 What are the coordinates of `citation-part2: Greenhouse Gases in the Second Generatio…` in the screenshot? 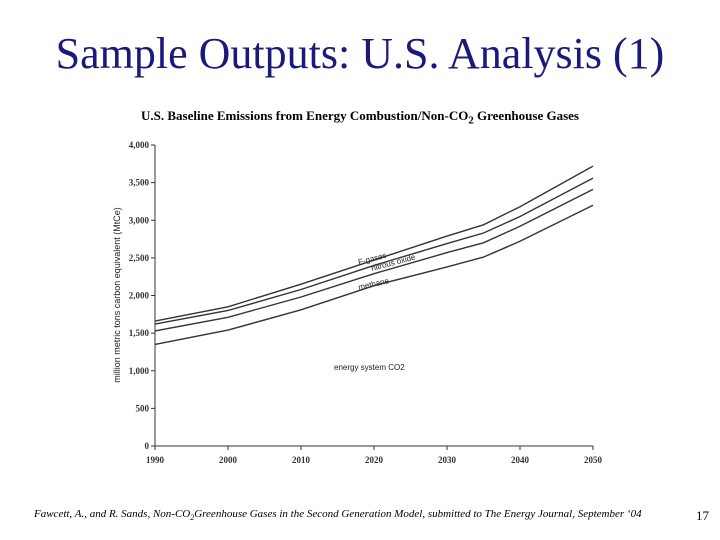 It's located at (418, 514).